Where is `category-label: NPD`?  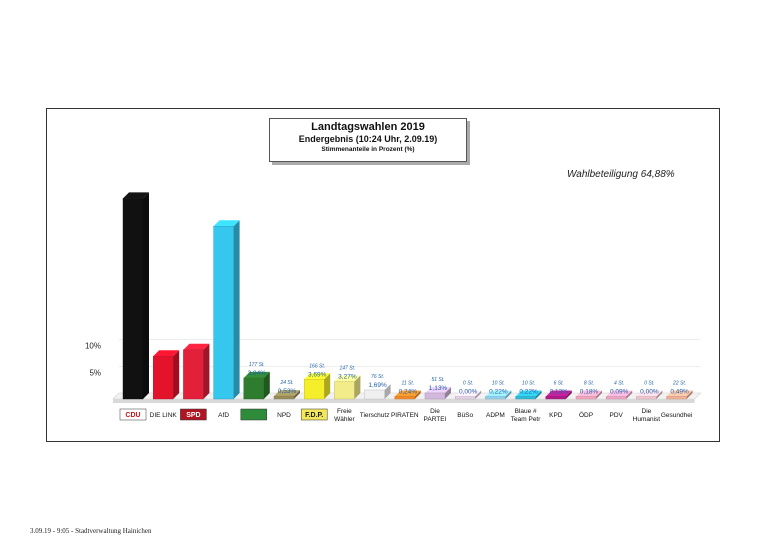
category-label: NPD is located at coordinates (284, 415).